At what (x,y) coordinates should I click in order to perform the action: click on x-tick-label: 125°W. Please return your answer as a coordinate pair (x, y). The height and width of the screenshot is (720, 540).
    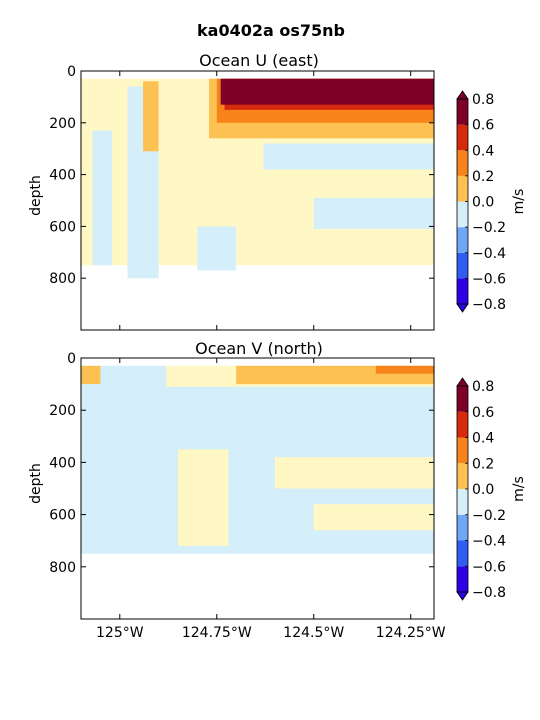
    Looking at the image, I should click on (120, 633).